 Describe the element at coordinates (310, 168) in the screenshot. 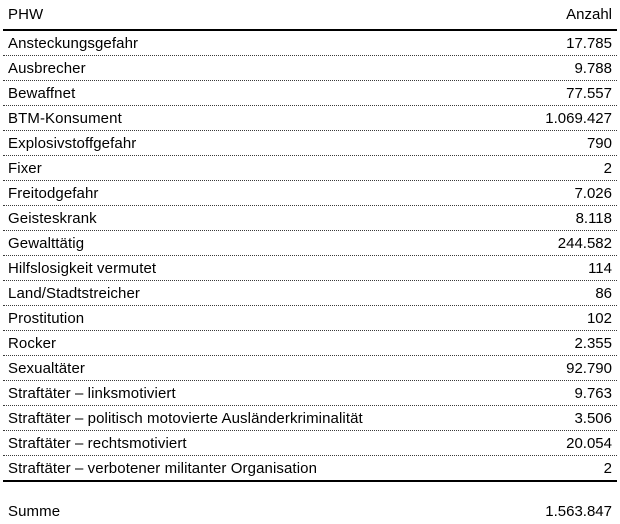

I see `table-row: Fixer 2` at that location.